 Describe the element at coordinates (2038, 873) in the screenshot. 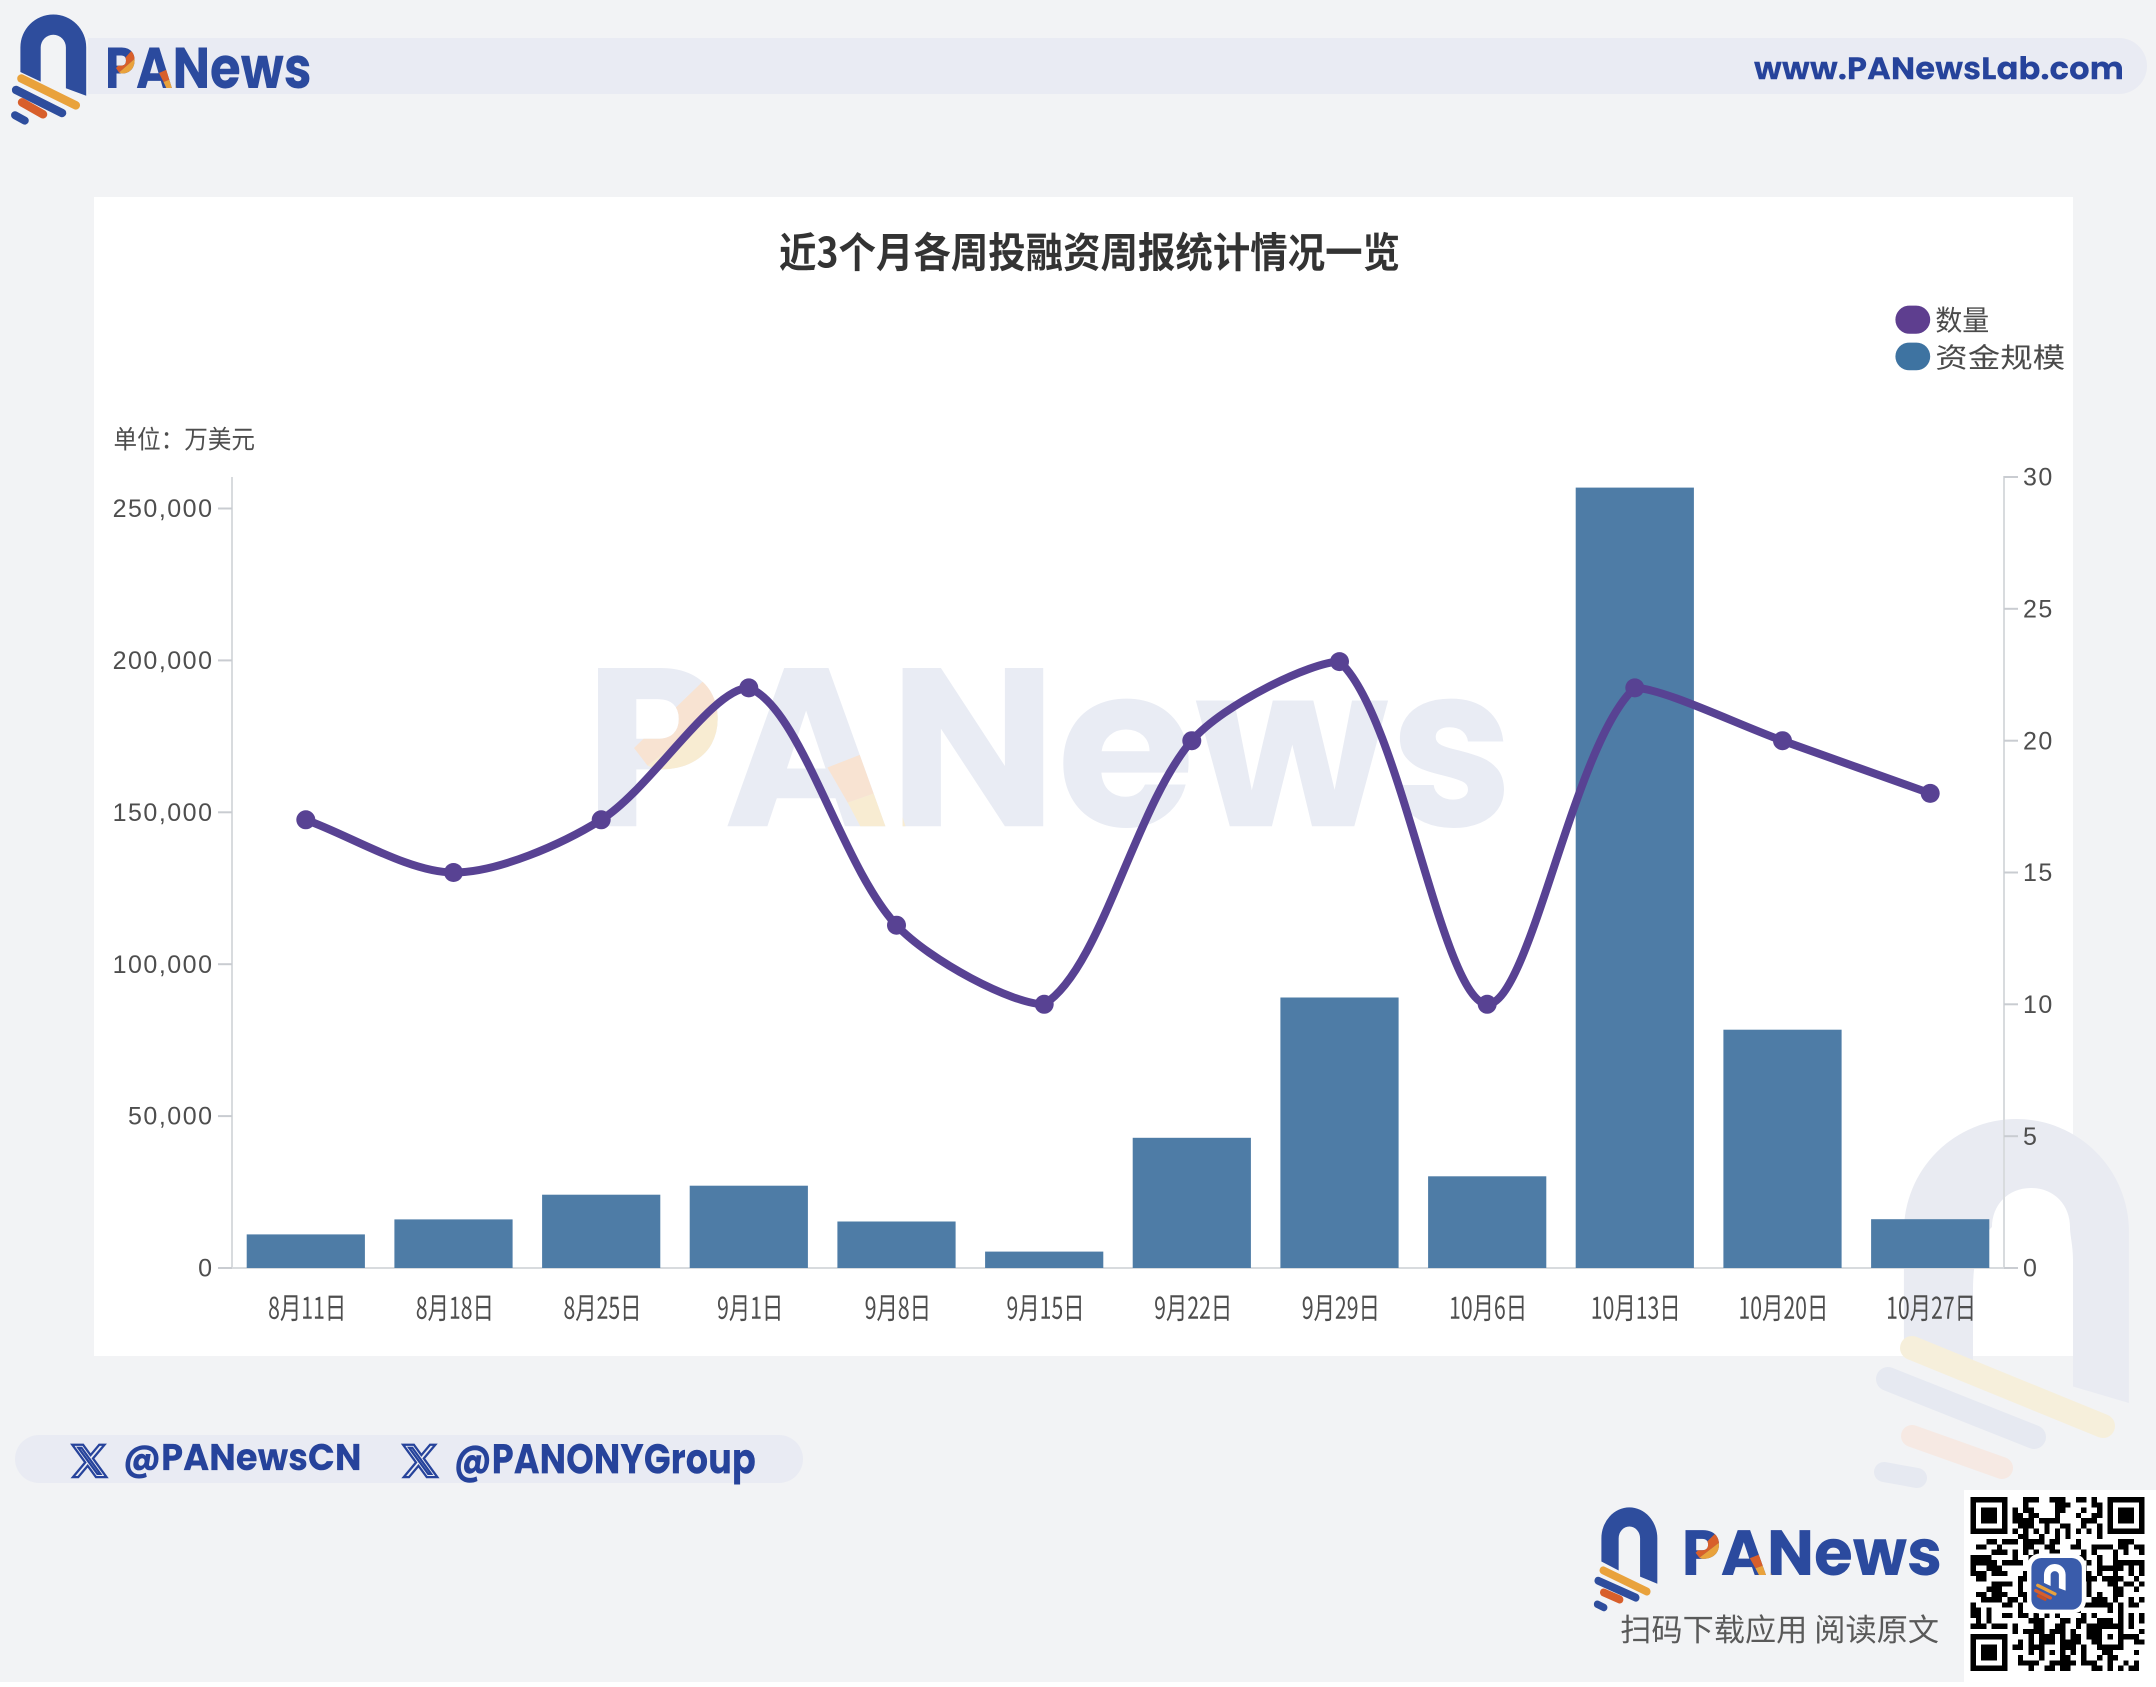

I see `svg-text: 15` at that location.